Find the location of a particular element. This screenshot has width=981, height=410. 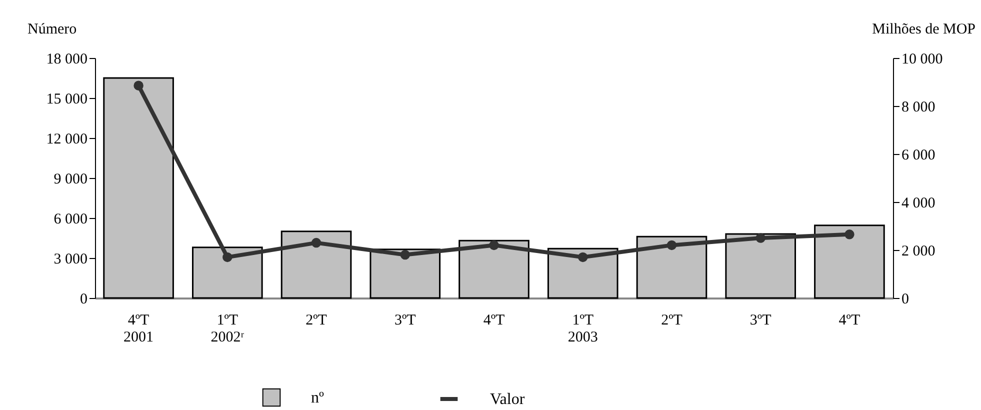

y-tick-label: 3 000 is located at coordinates (71, 260).